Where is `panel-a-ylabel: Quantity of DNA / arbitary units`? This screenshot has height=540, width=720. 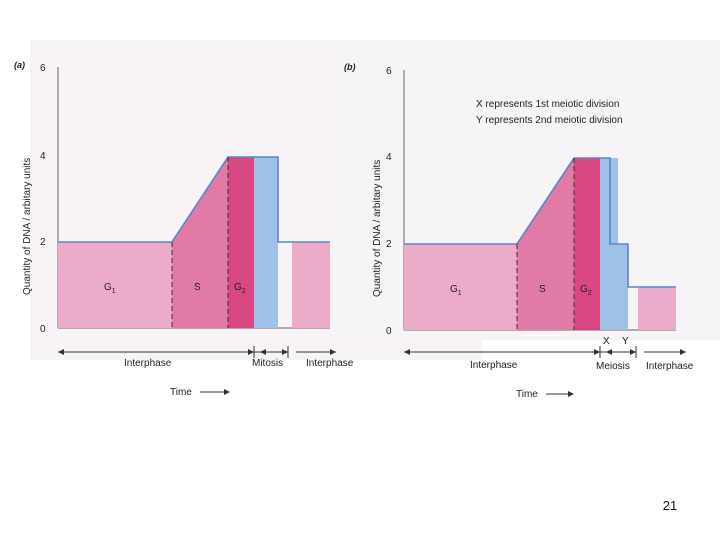
panel-a-ylabel: Quantity of DNA / arbitary units is located at coordinates (27, 226).